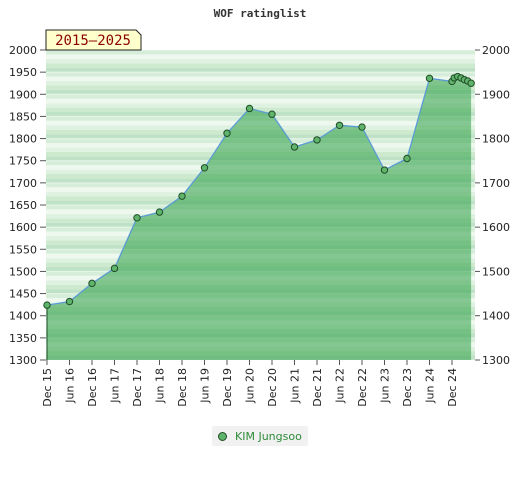  Describe the element at coordinates (496, 227) in the screenshot. I see `y-right-tick-label: 1600` at that location.